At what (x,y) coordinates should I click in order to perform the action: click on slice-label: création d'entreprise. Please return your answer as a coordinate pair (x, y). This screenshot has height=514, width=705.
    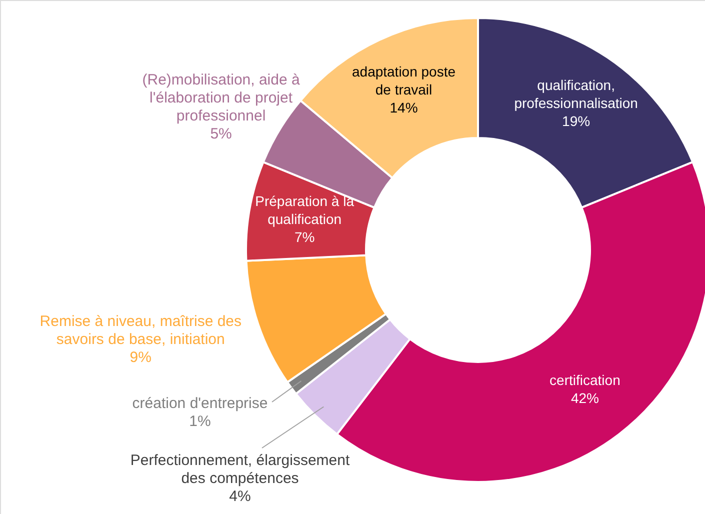
    Looking at the image, I should click on (200, 403).